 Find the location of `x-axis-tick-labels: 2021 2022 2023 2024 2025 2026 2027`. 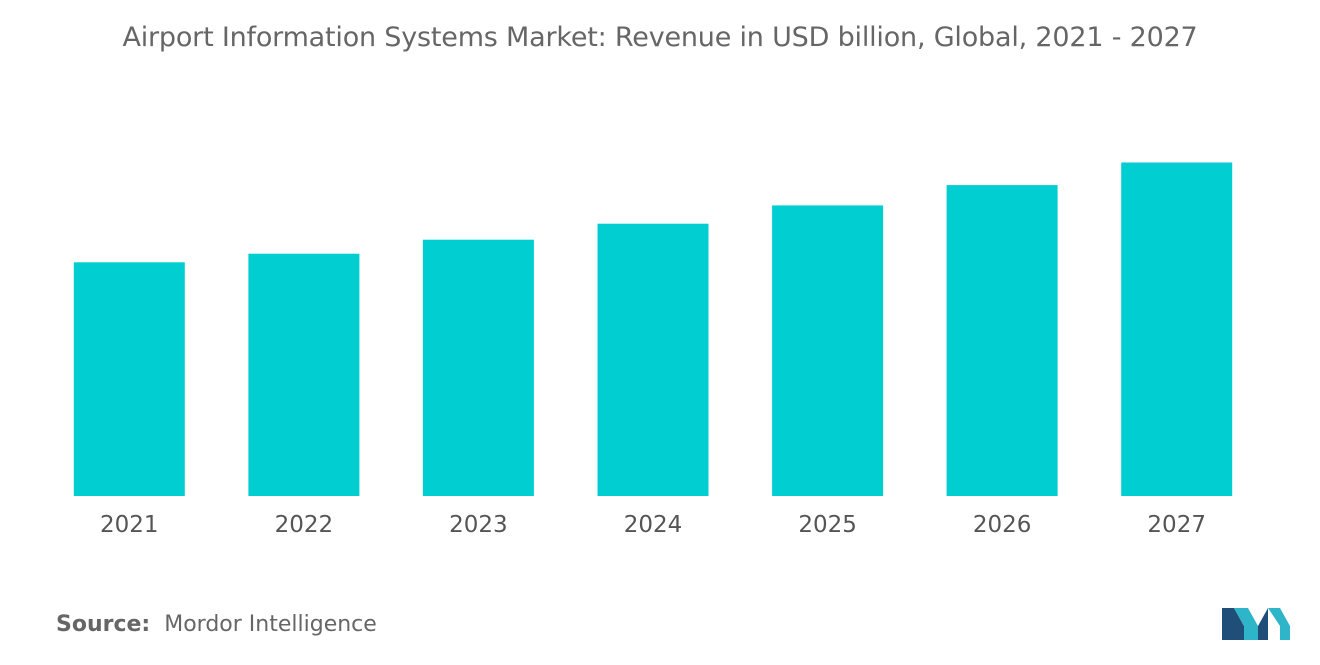

x-axis-tick-labels: 2021 2022 2023 2024 2025 2026 2027 is located at coordinates (653, 525).